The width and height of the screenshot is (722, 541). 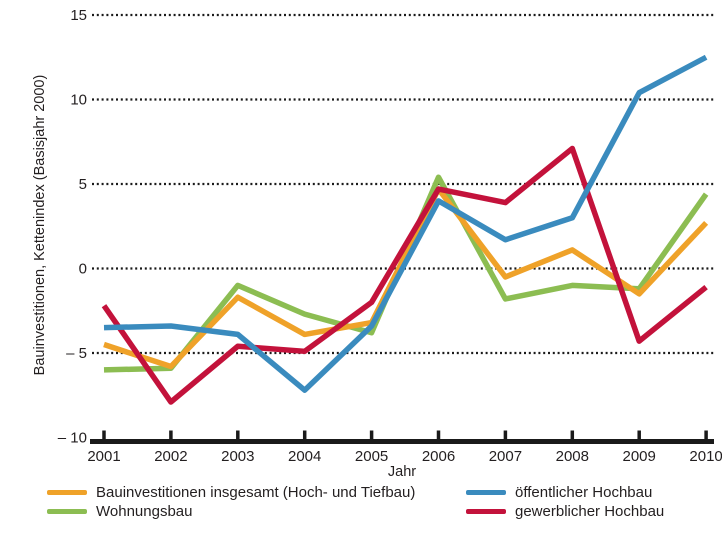 I want to click on x-axis-title: Jahr, so click(x=402, y=472).